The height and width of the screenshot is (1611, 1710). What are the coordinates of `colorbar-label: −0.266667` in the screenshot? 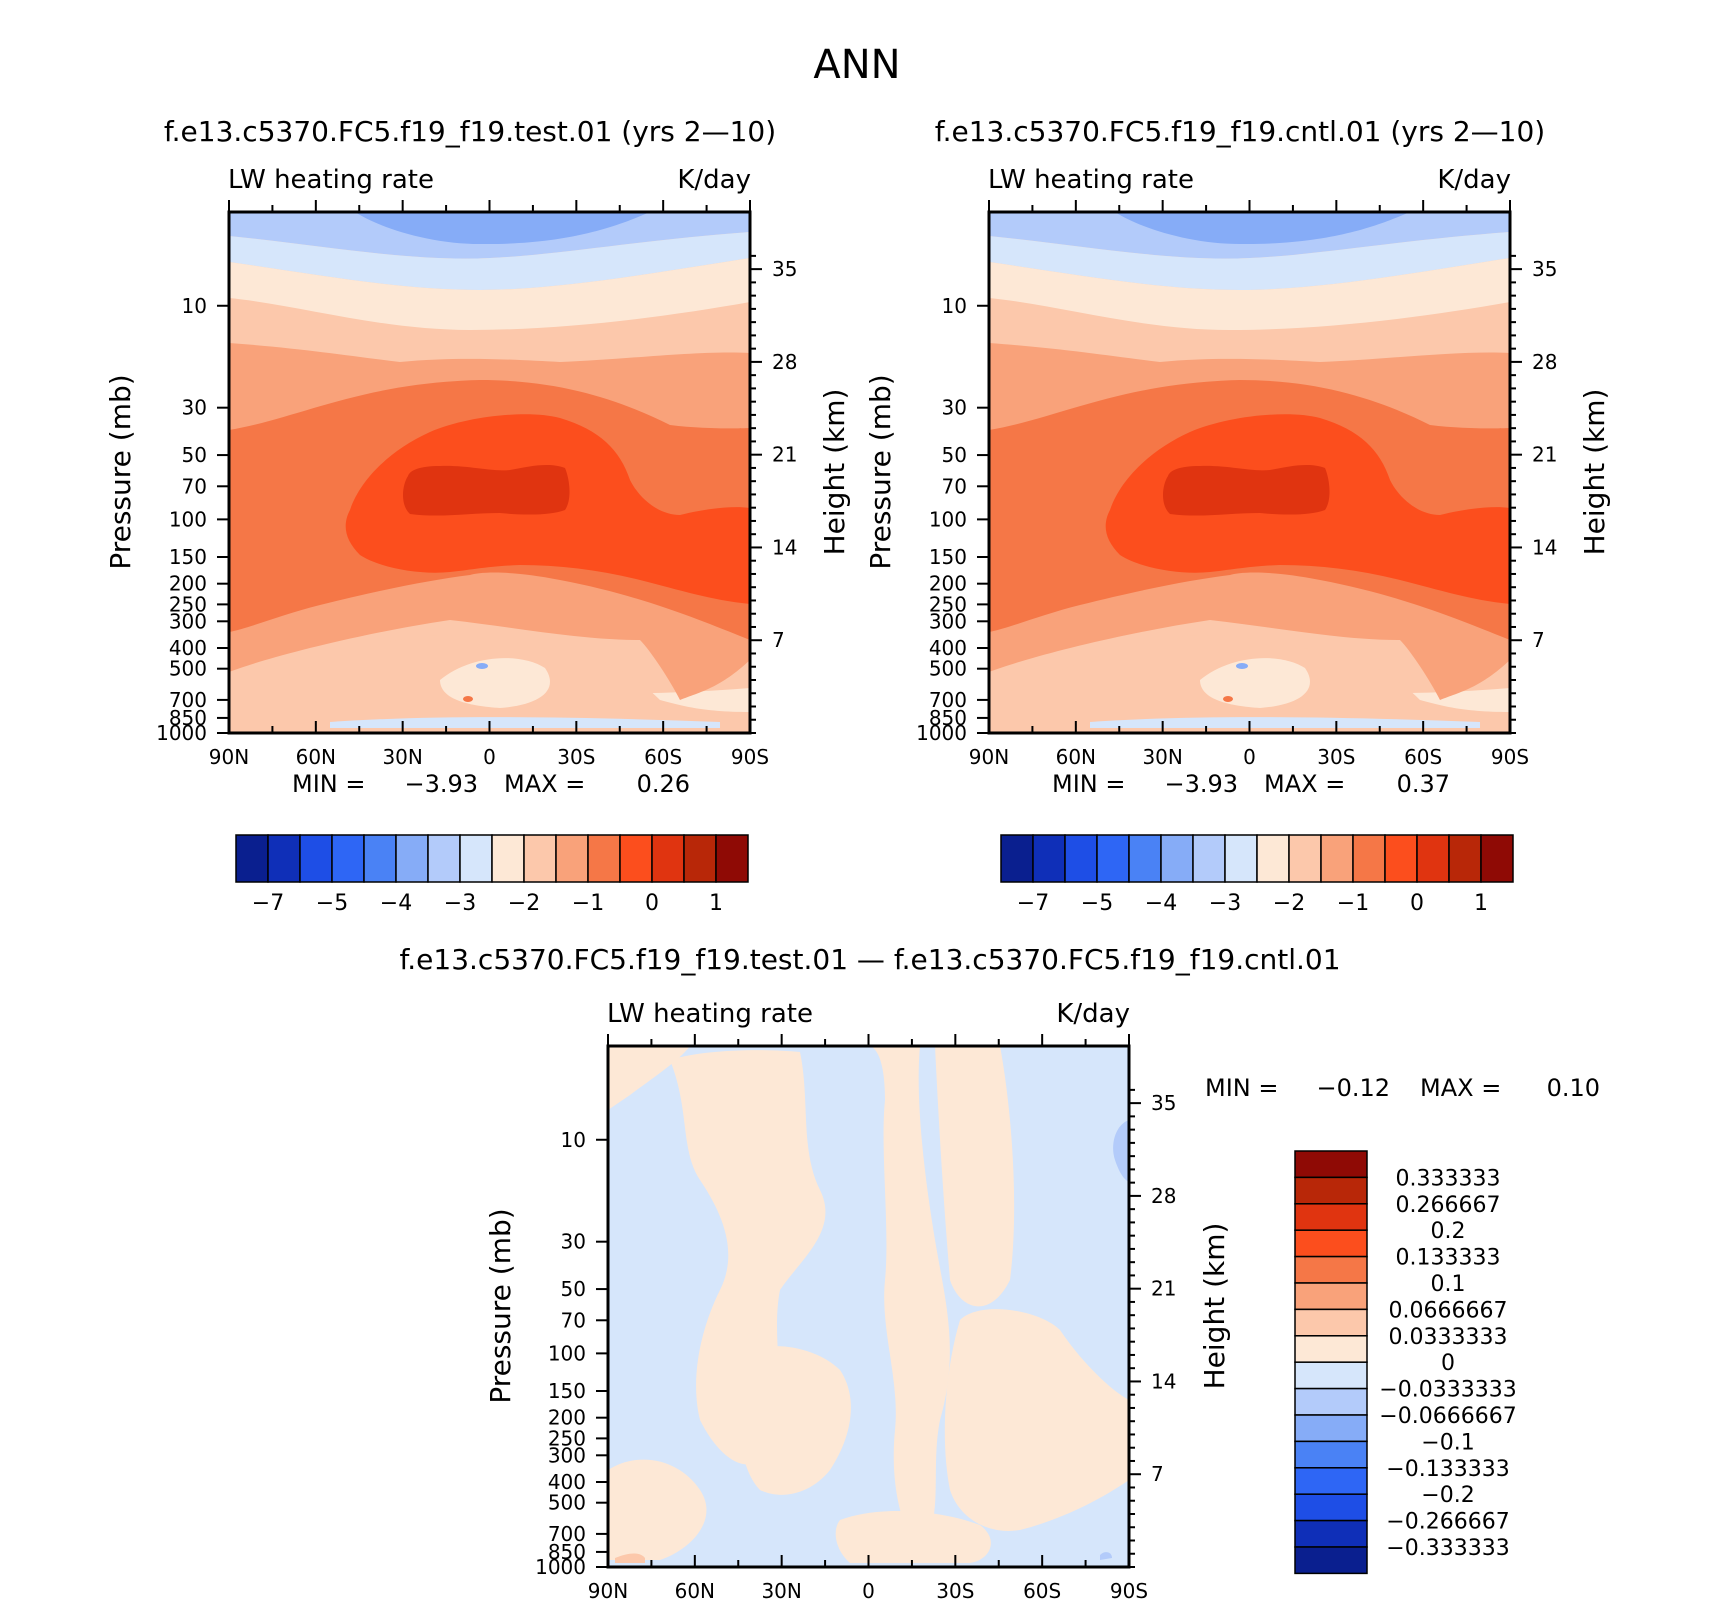 It's located at (1447, 1522).